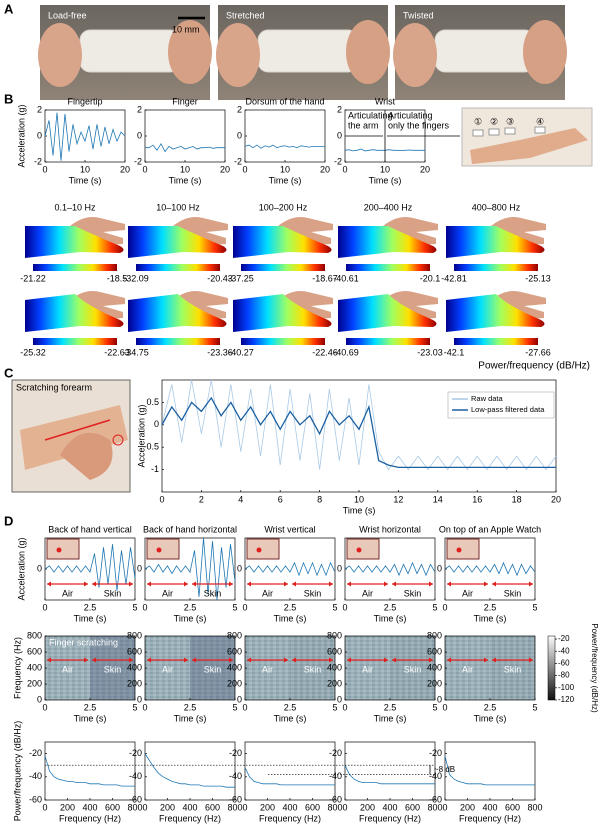  I want to click on panel-label: B, so click(8, 98).